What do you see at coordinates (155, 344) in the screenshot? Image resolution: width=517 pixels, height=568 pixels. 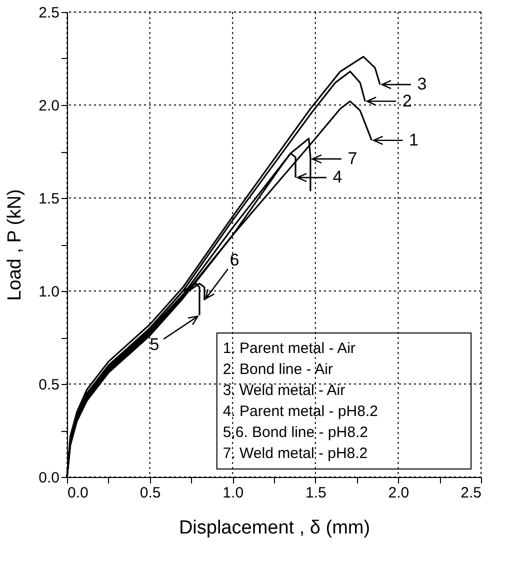 I see `annotation: 5` at bounding box center [155, 344].